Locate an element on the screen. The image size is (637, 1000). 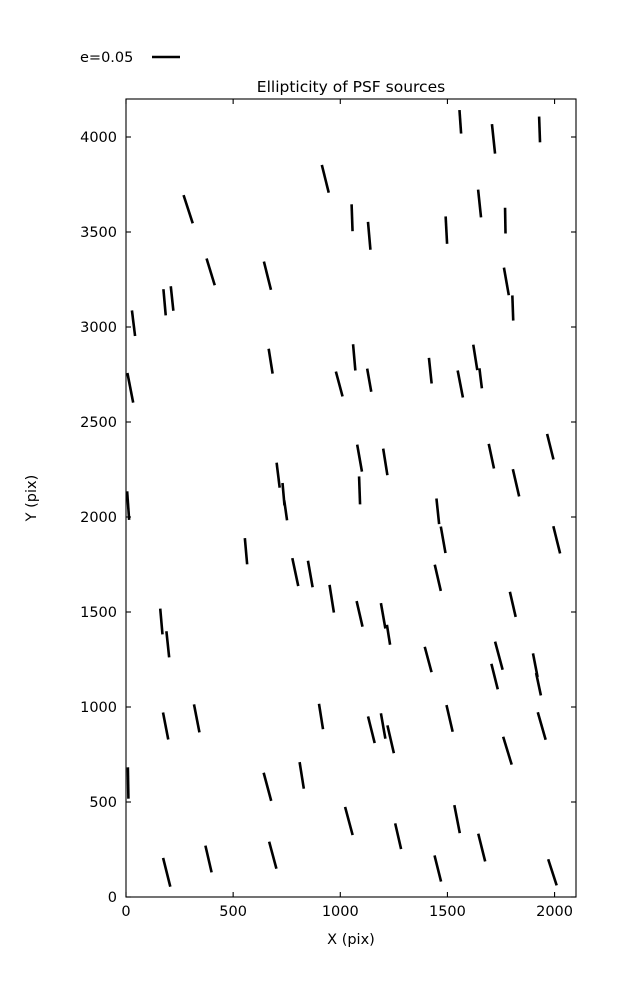
x-tick-label: 1000 is located at coordinates (340, 912).